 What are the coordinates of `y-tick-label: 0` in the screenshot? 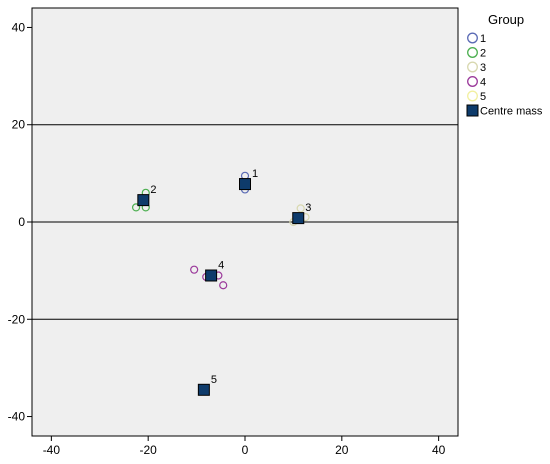 It's located at (21, 222).